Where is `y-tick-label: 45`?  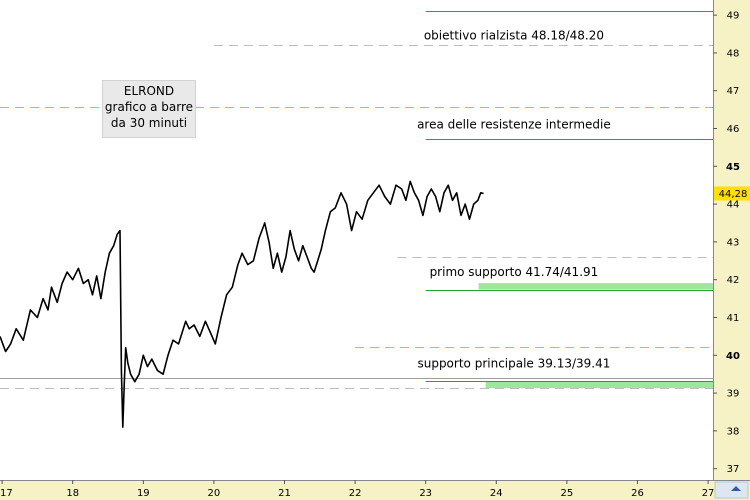 y-tick-label: 45 is located at coordinates (733, 167).